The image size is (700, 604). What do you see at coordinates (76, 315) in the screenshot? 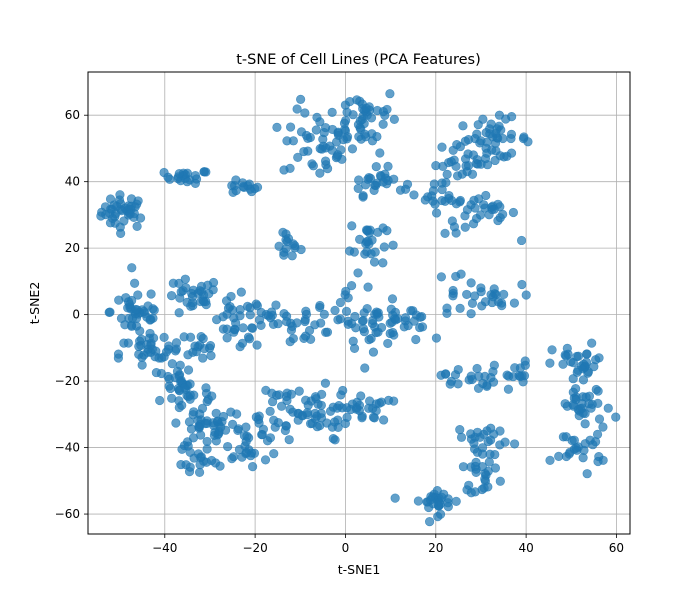
I see `y-tick-label: 0` at bounding box center [76, 315].